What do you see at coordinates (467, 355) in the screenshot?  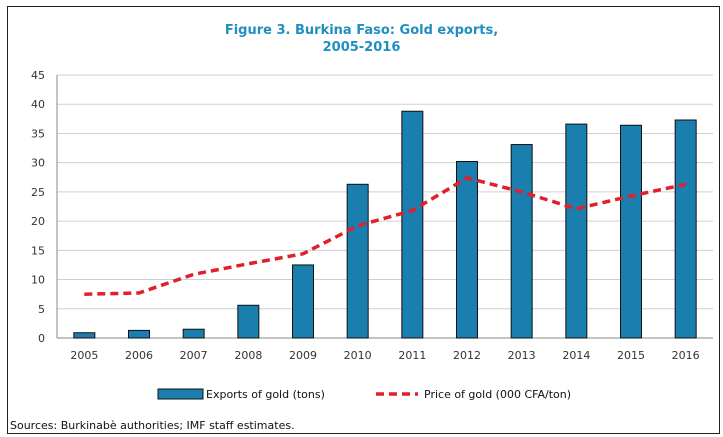 I see `x-tick-label: 2012` at bounding box center [467, 355].